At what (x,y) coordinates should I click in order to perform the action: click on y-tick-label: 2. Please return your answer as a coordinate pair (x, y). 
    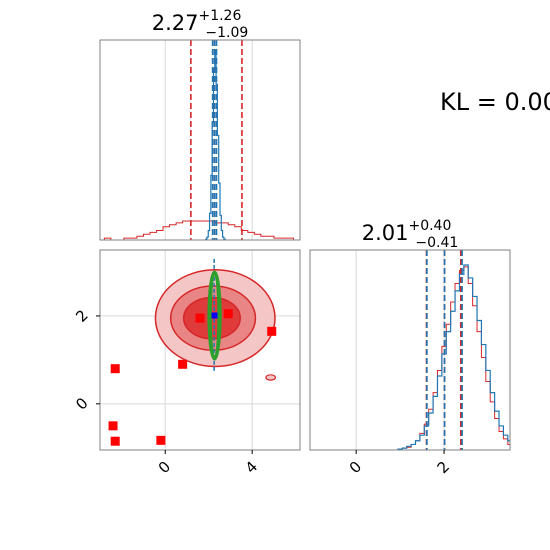
    Looking at the image, I should click on (81, 315).